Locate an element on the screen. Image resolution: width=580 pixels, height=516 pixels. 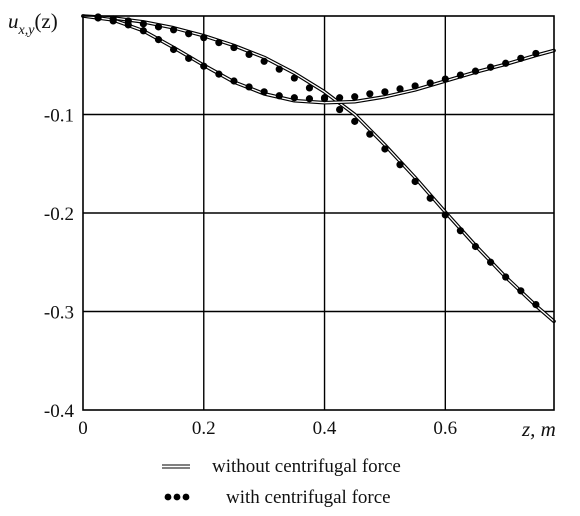
y-axis-title-arg: (z) is located at coordinates (45, 21).